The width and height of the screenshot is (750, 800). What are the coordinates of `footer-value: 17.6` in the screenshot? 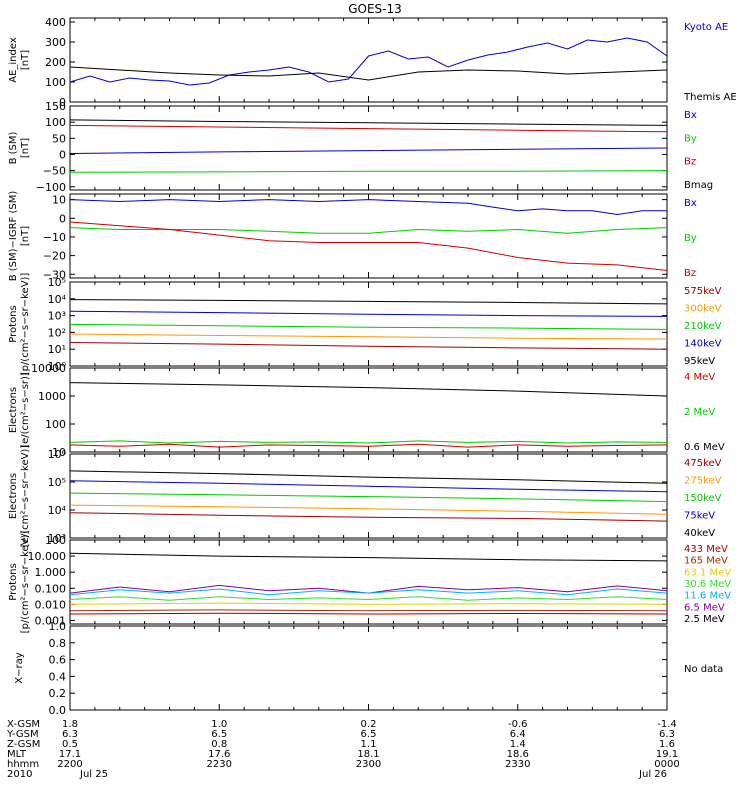 It's located at (219, 754).